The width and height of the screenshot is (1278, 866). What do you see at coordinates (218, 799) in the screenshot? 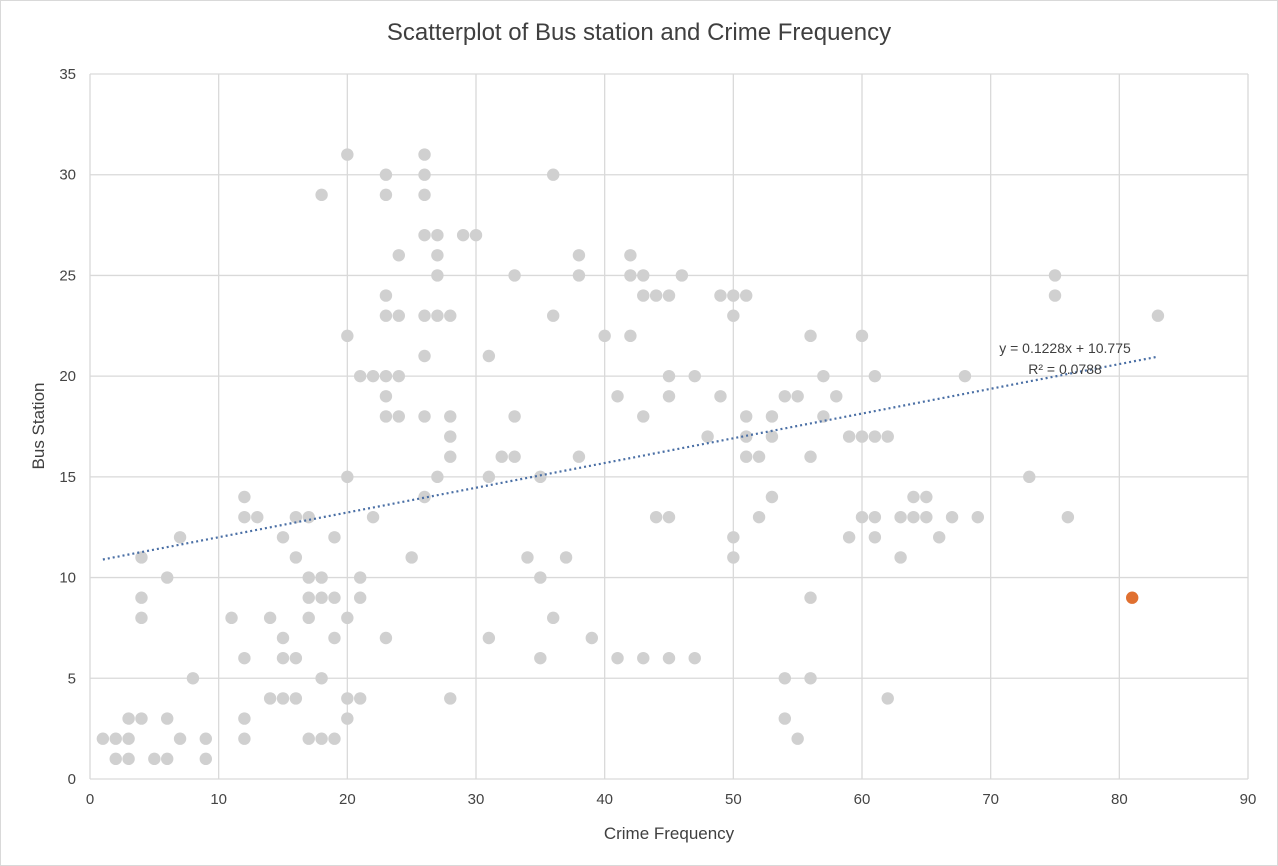
I see `x-tick-label-1: 10` at bounding box center [218, 799].